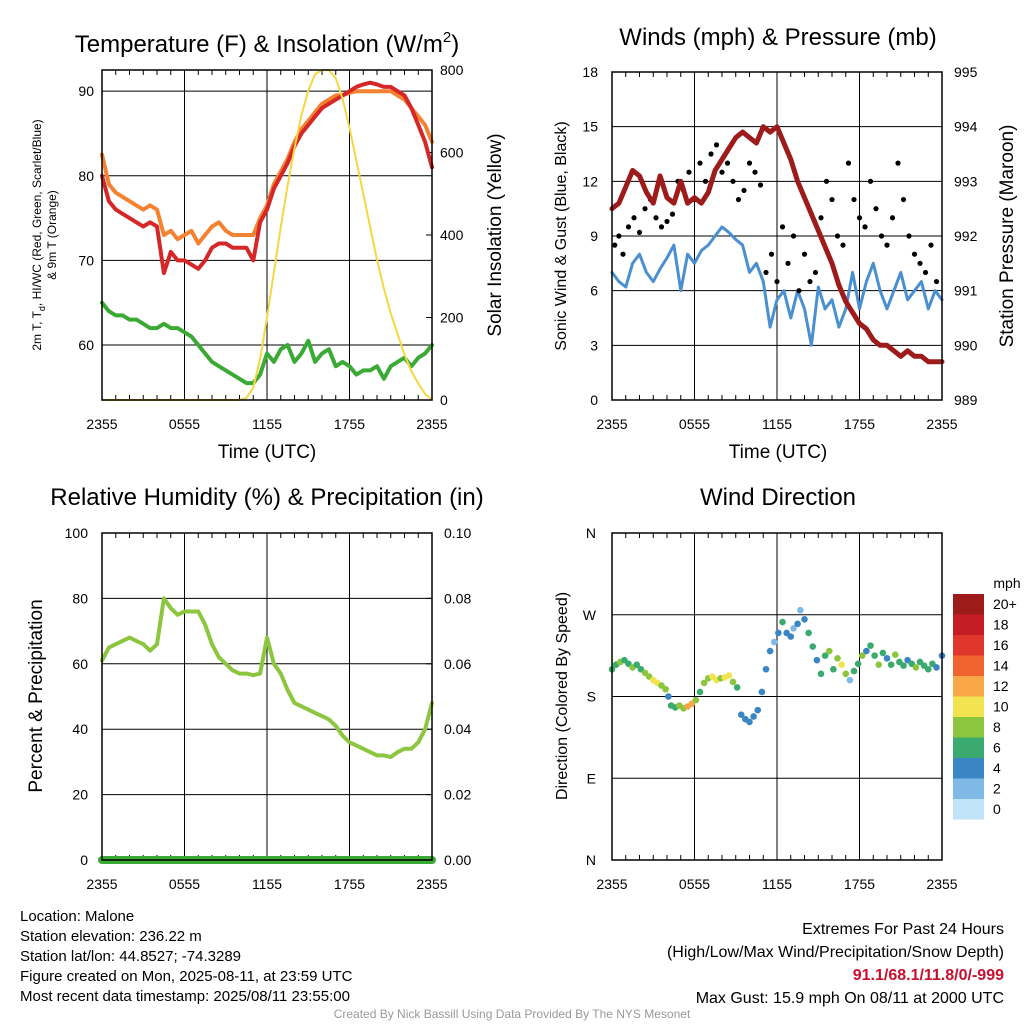 This screenshot has width=1024, height=1024. What do you see at coordinates (111, 936) in the screenshot?
I see `elevation-text: Station elevation: 236.22 m` at bounding box center [111, 936].